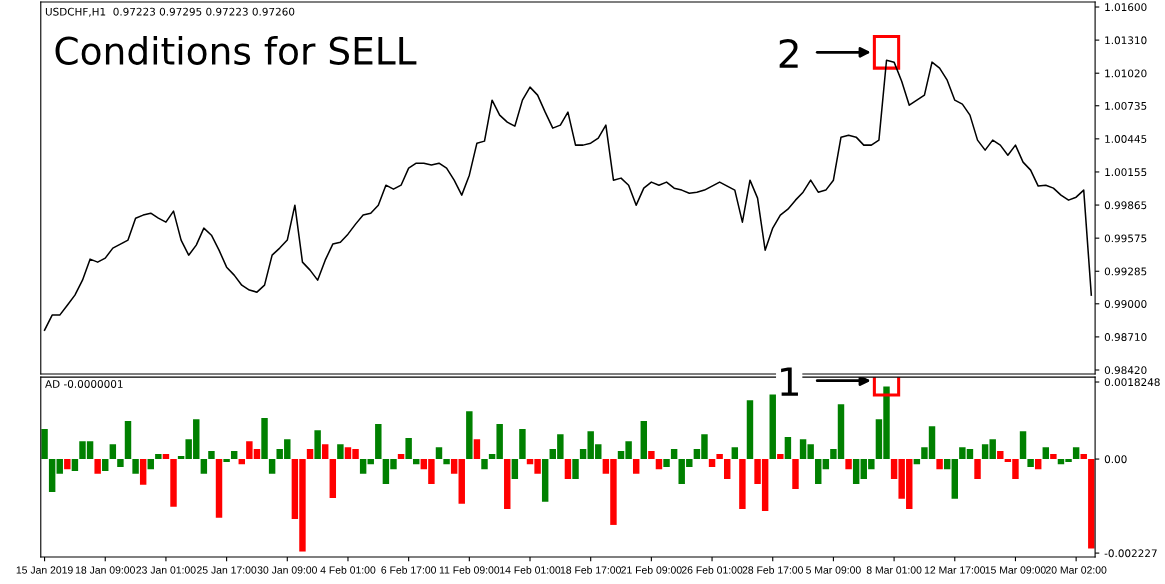 The image size is (1165, 584). I want to click on annotation: 2, so click(788, 53).